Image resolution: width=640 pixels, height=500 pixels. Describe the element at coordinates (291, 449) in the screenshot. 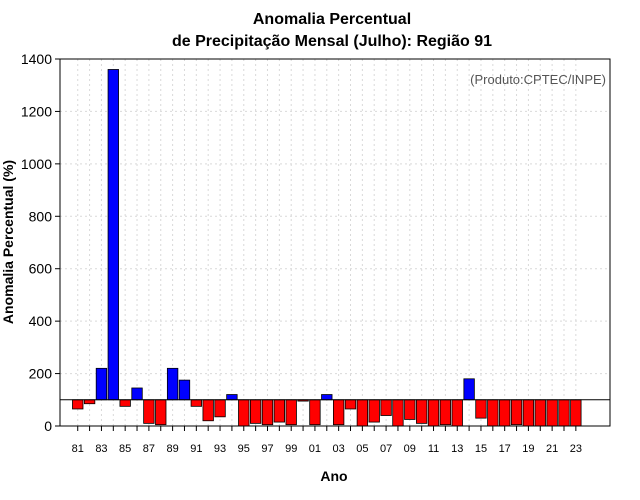

I see `x-tick-label: 99` at that location.